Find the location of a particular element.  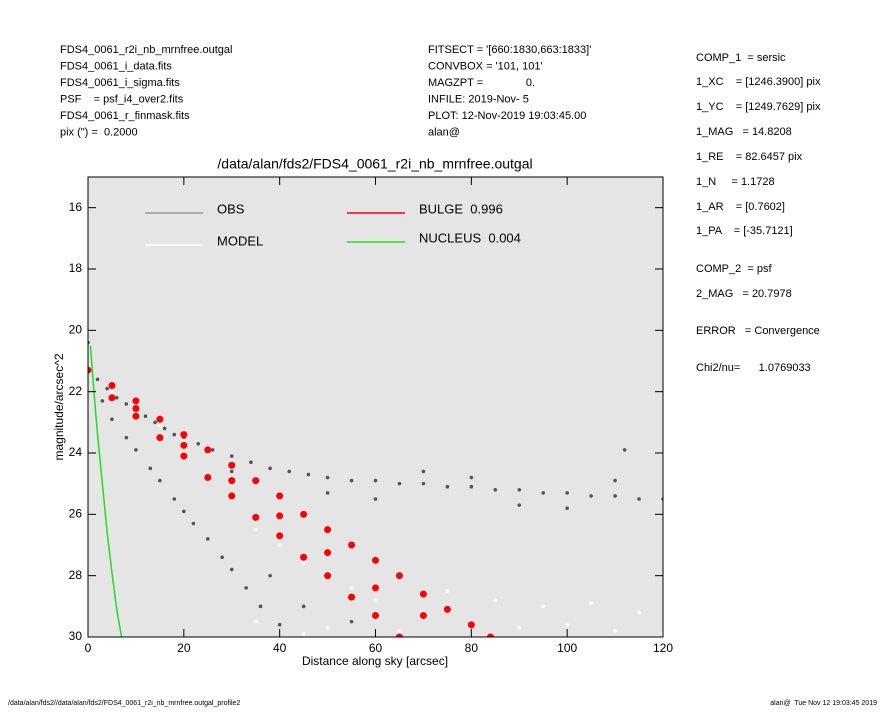

header-right-line: COMP_2 = psf is located at coordinates (734, 269).